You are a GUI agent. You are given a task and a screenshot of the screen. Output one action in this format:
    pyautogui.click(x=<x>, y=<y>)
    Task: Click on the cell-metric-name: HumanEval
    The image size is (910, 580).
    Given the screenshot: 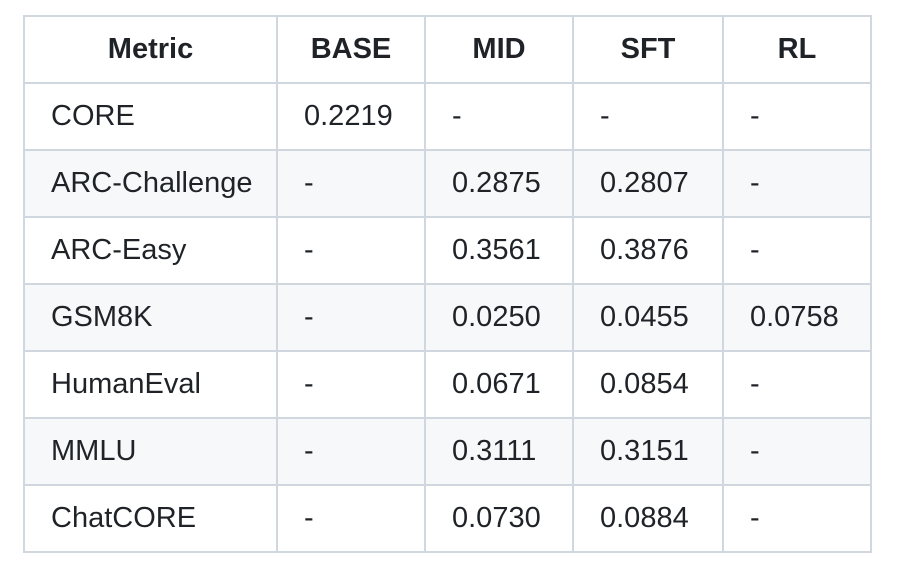 What is the action you would take?
    pyautogui.click(x=150, y=384)
    